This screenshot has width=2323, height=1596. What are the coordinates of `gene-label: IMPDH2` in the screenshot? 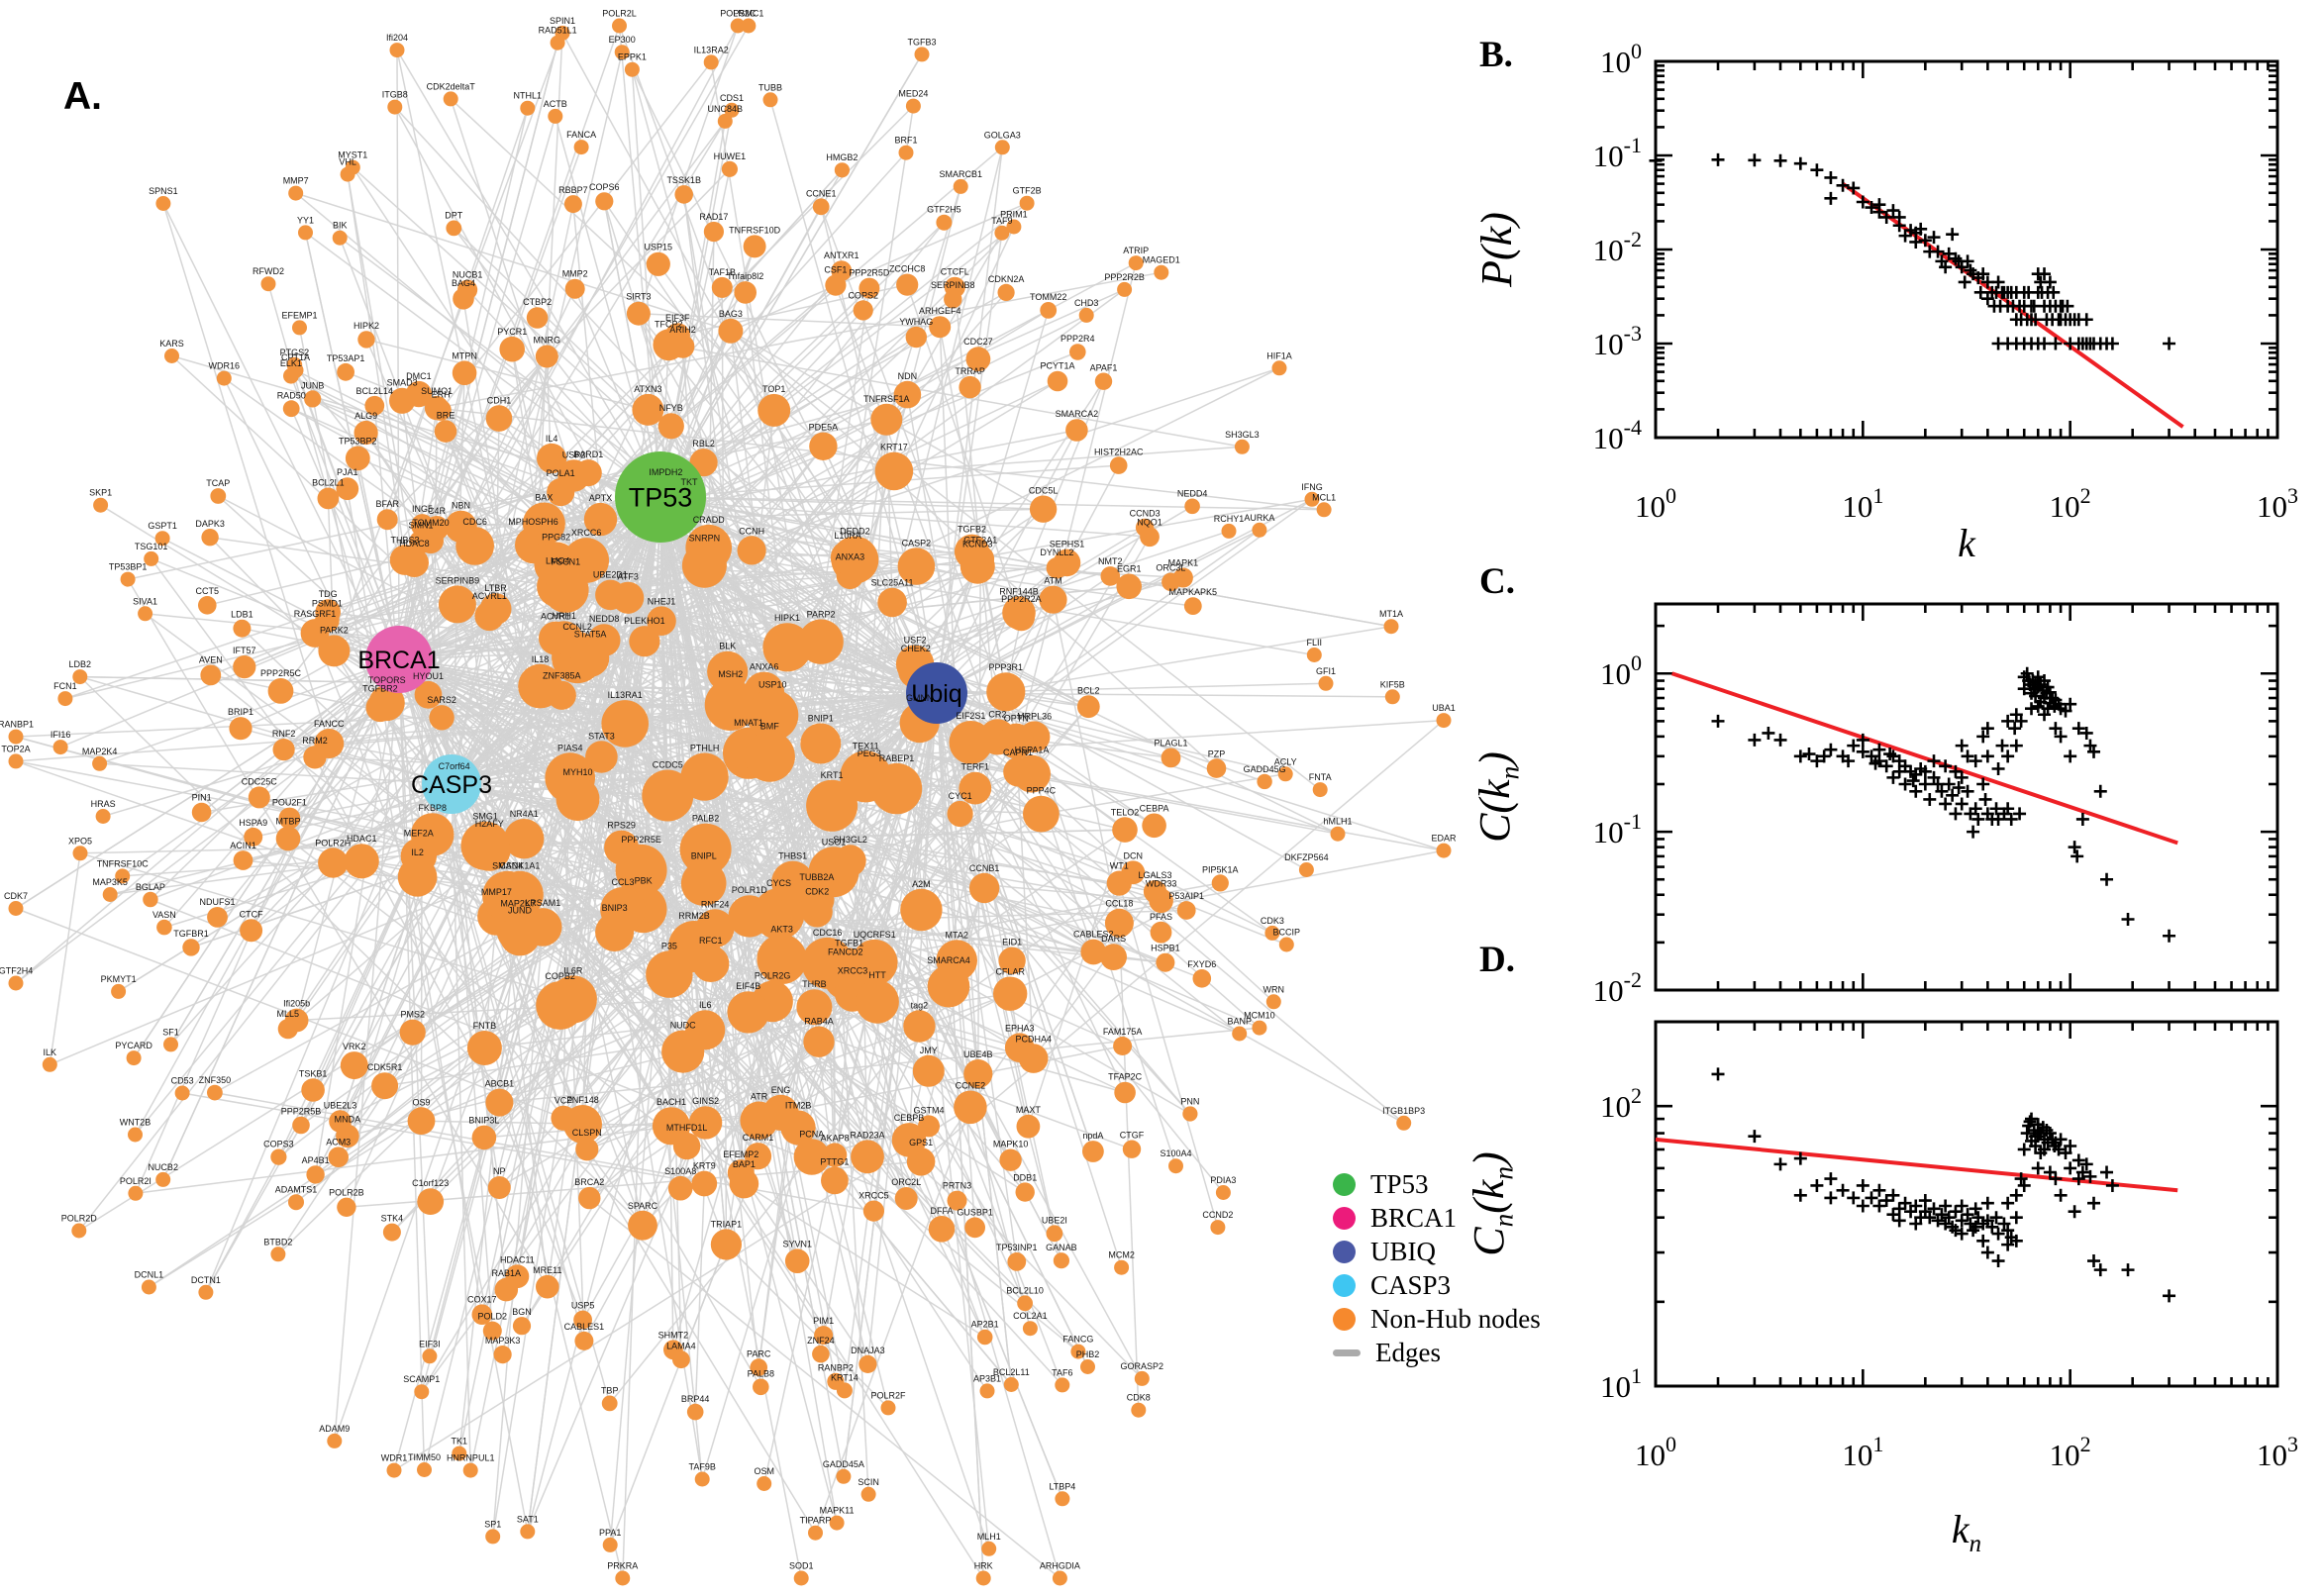 It's located at (666, 472).